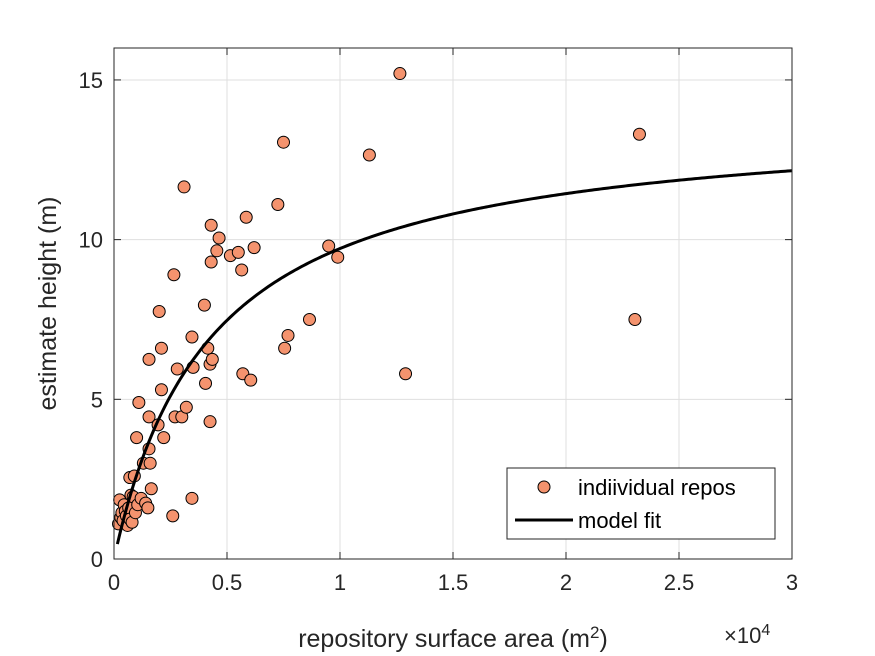 The image size is (875, 656). What do you see at coordinates (603, 639) in the screenshot?
I see `x-axis-label-close: )` at bounding box center [603, 639].